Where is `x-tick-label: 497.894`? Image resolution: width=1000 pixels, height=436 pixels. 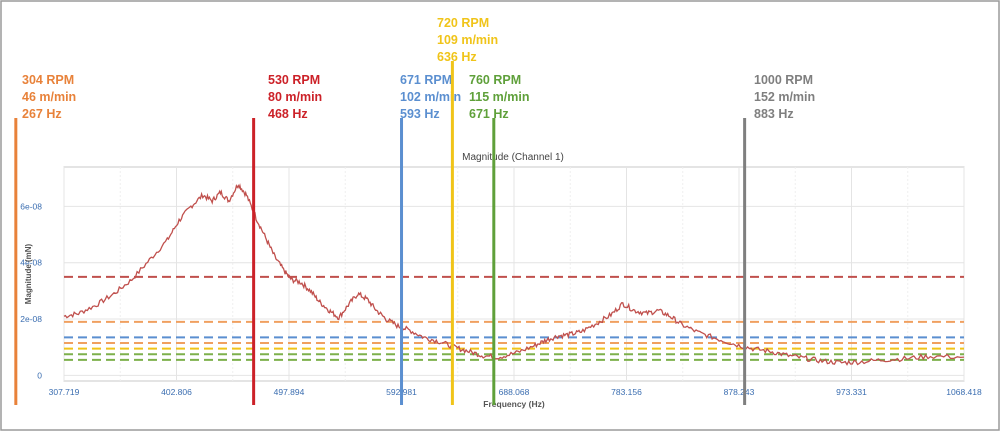
x-tick-label: 497.894 is located at coordinates (289, 392).